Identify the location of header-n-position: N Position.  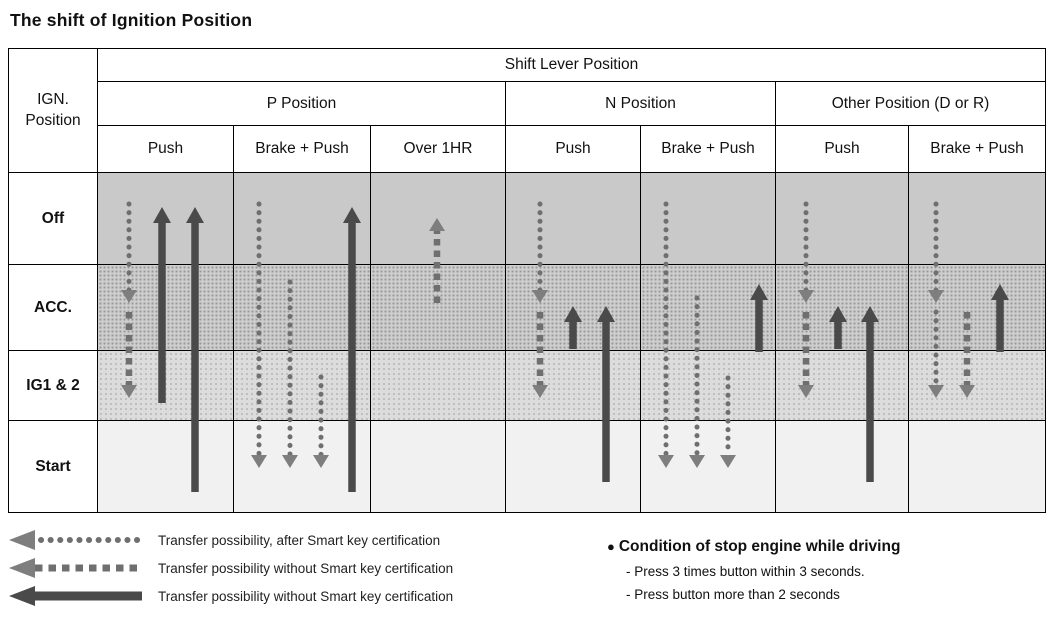
(640, 103).